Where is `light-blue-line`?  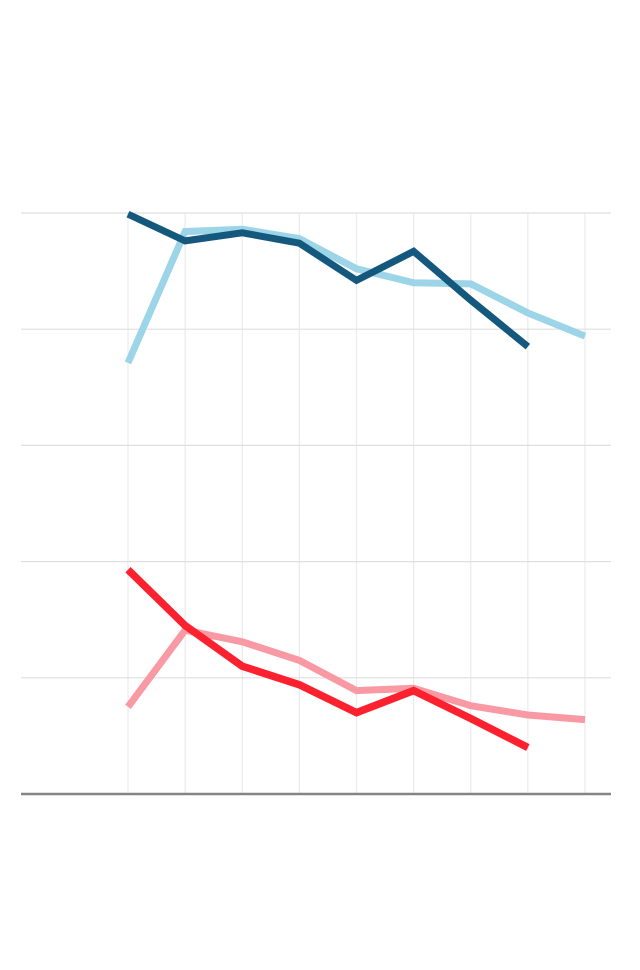 light-blue-line is located at coordinates (355, 295).